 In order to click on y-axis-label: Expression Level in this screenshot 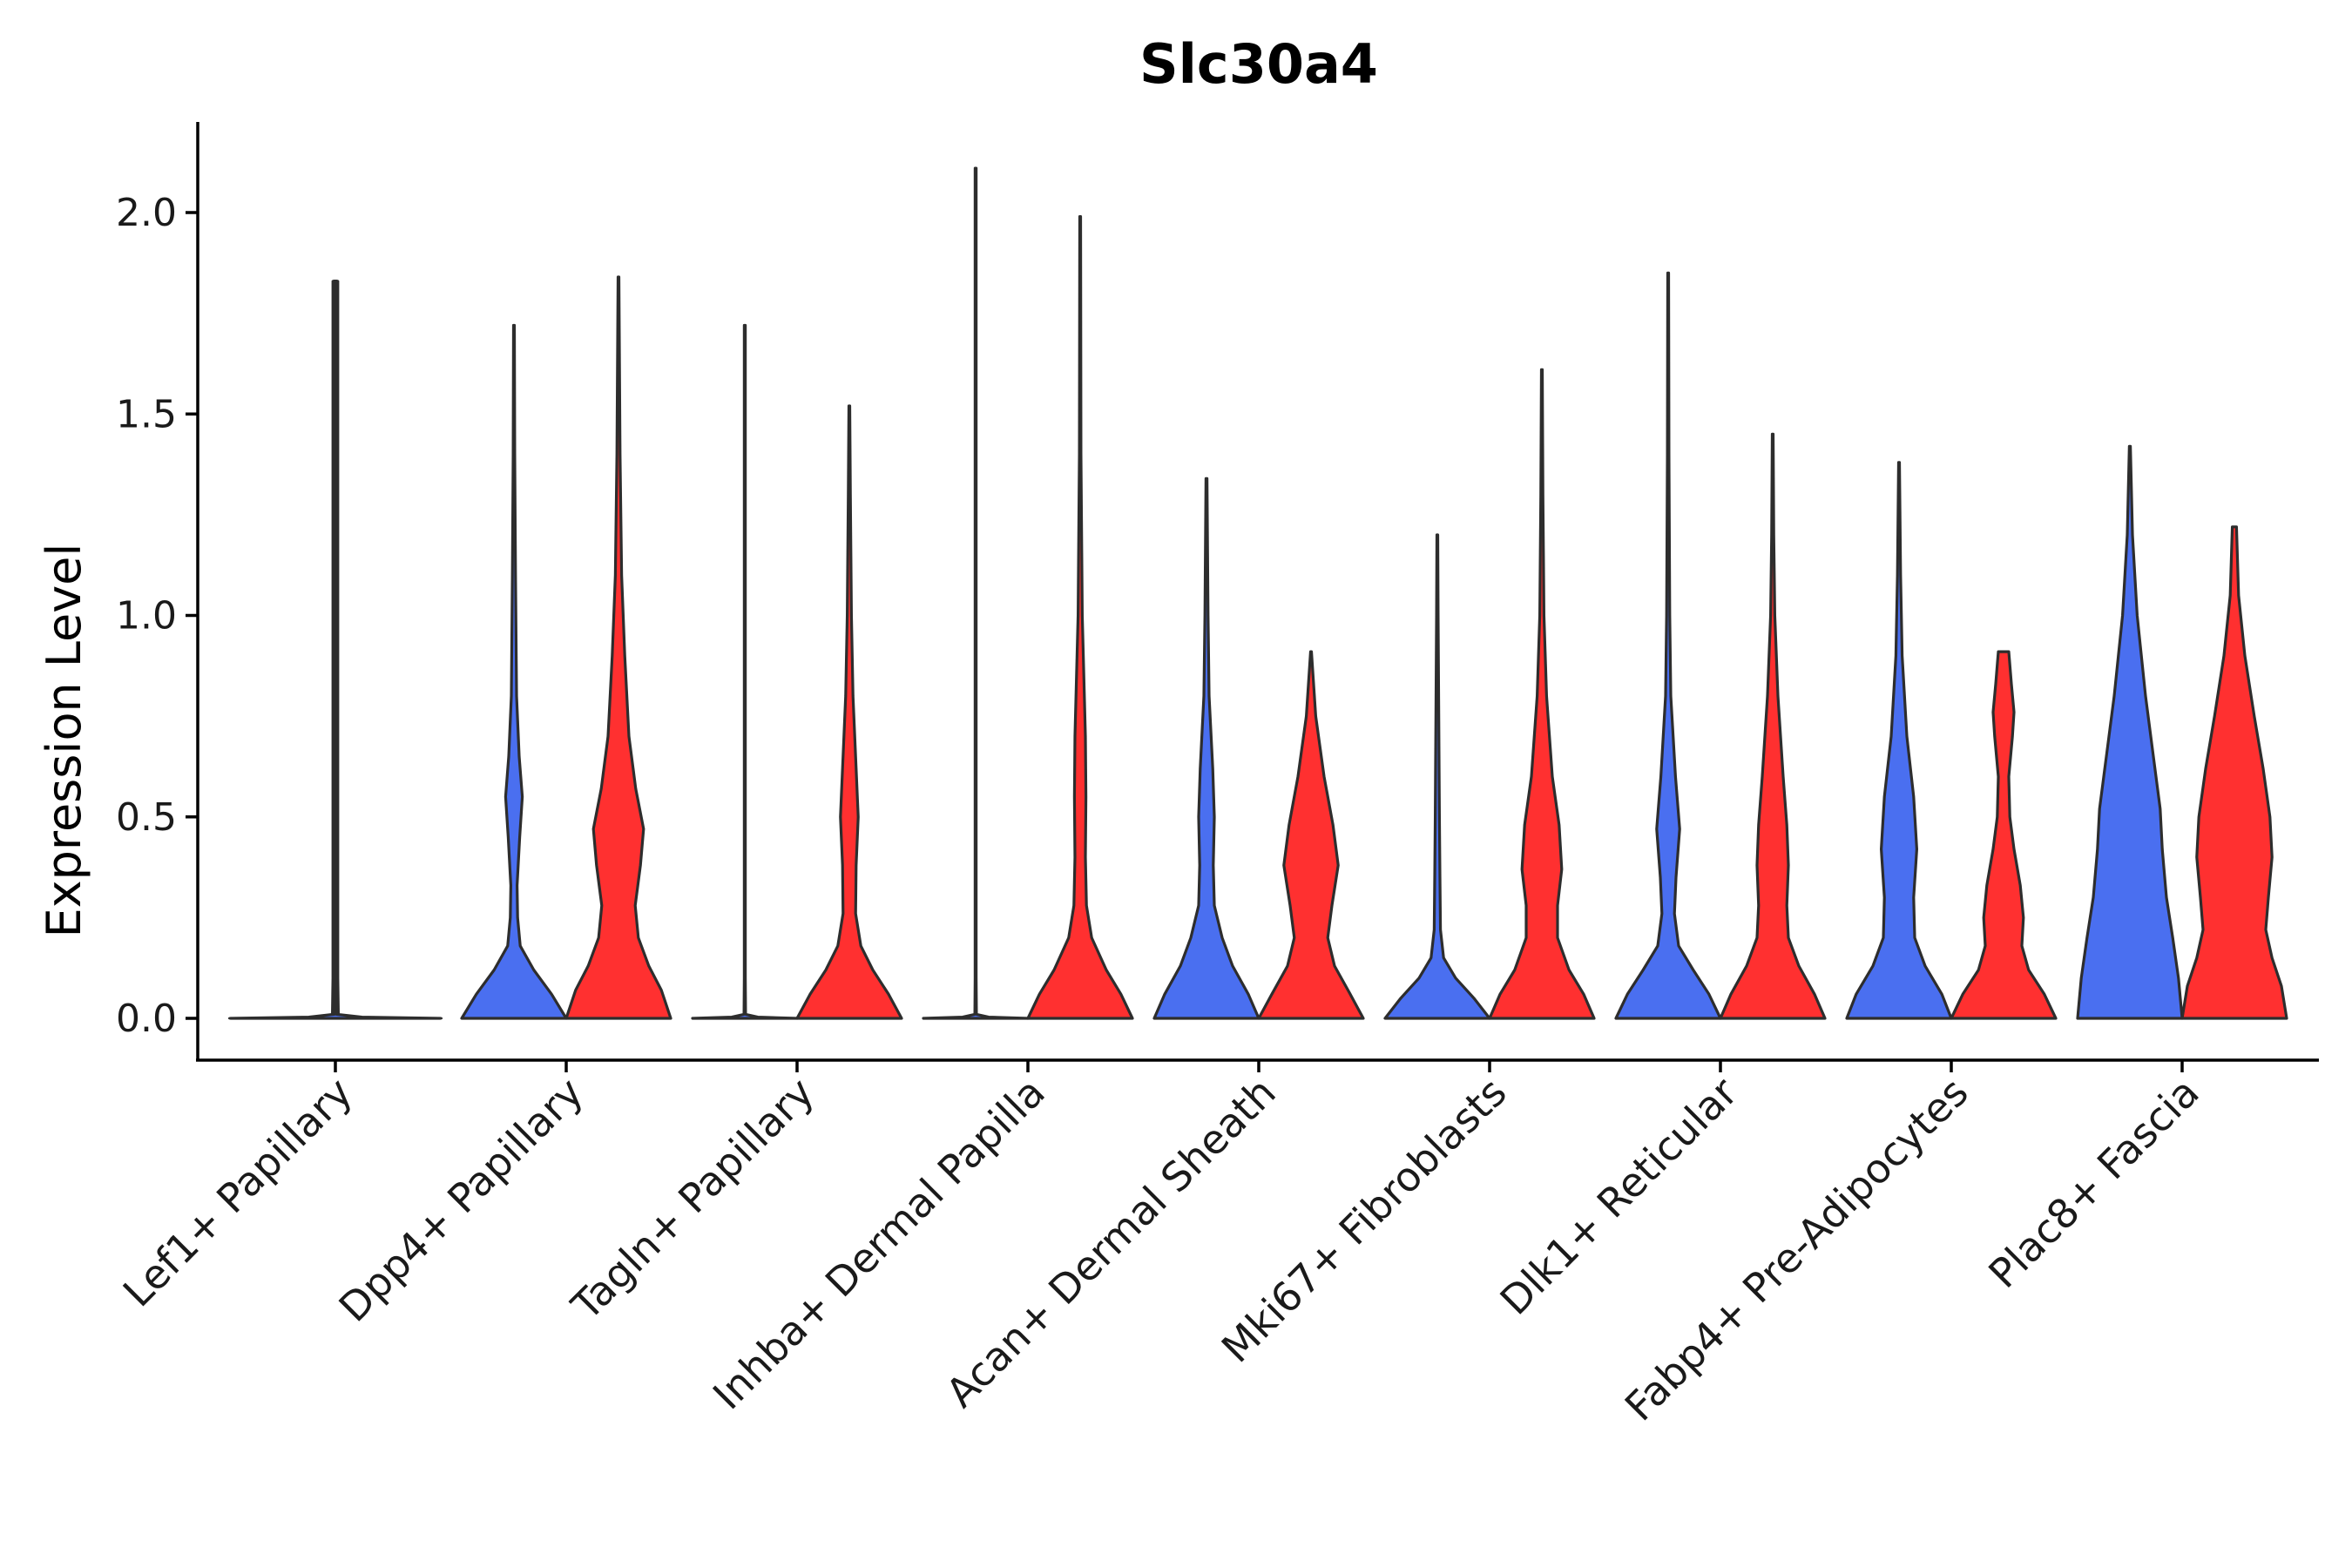, I will do `click(64, 741)`.